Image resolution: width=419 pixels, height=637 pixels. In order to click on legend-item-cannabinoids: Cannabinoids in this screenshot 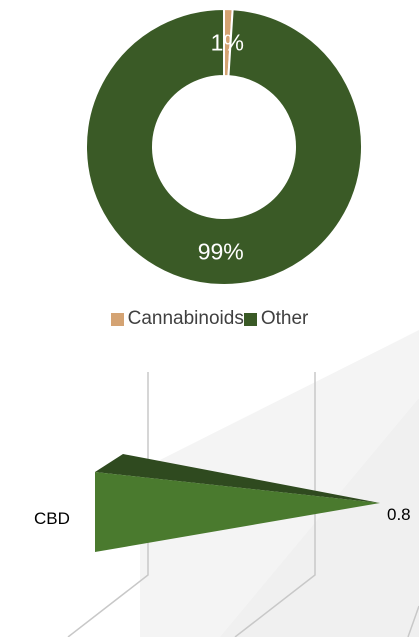, I will do `click(177, 319)`.